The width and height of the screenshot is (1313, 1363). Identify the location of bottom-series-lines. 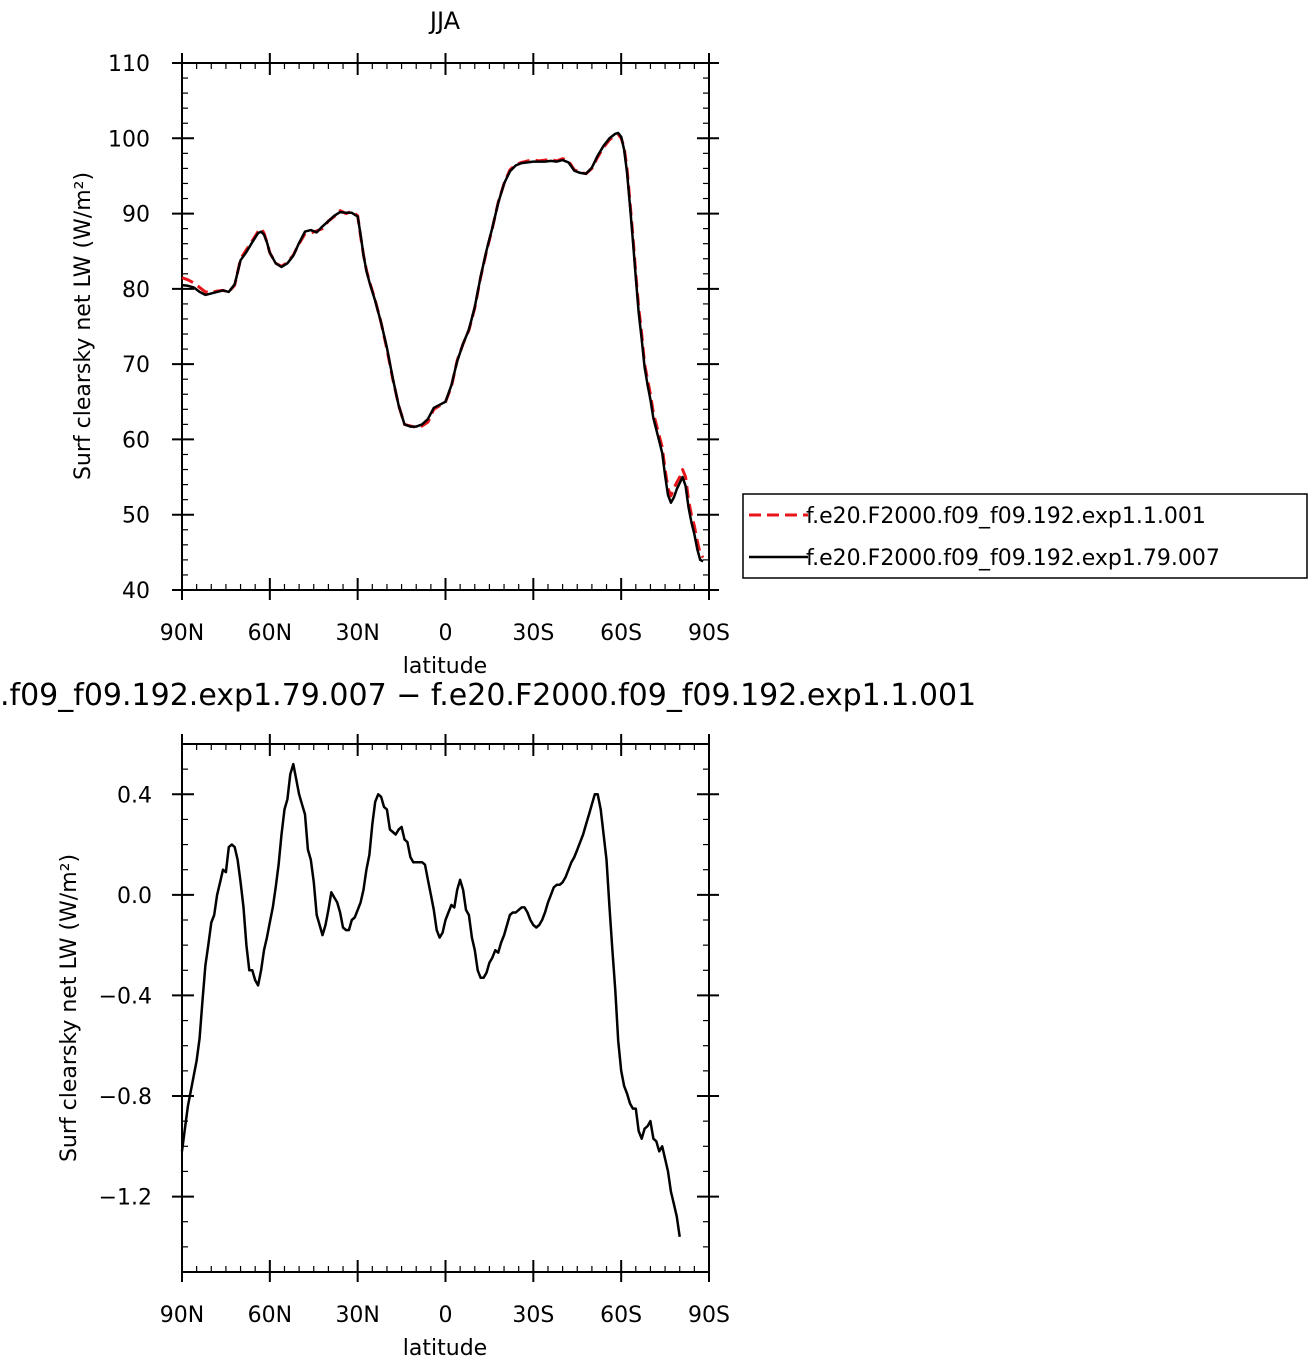
(430, 999).